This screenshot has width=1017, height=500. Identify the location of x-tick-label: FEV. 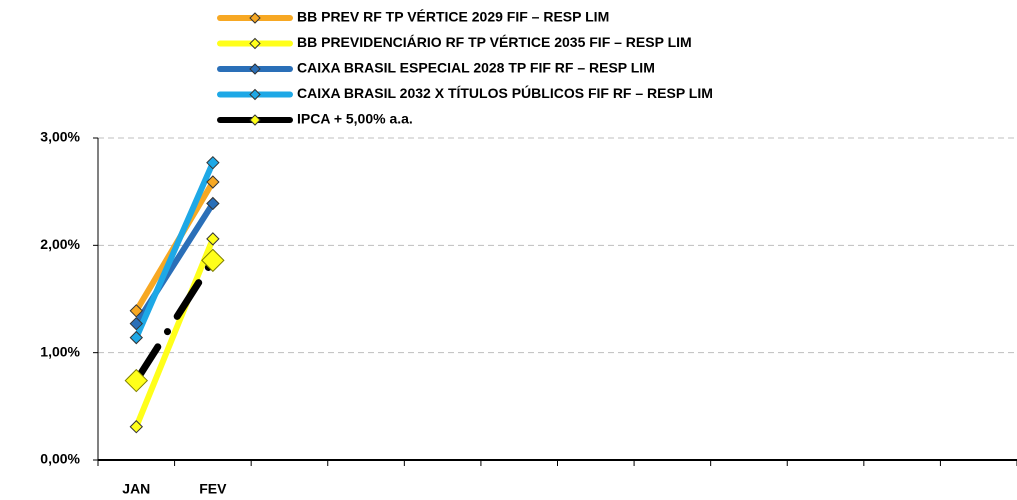
(213, 489).